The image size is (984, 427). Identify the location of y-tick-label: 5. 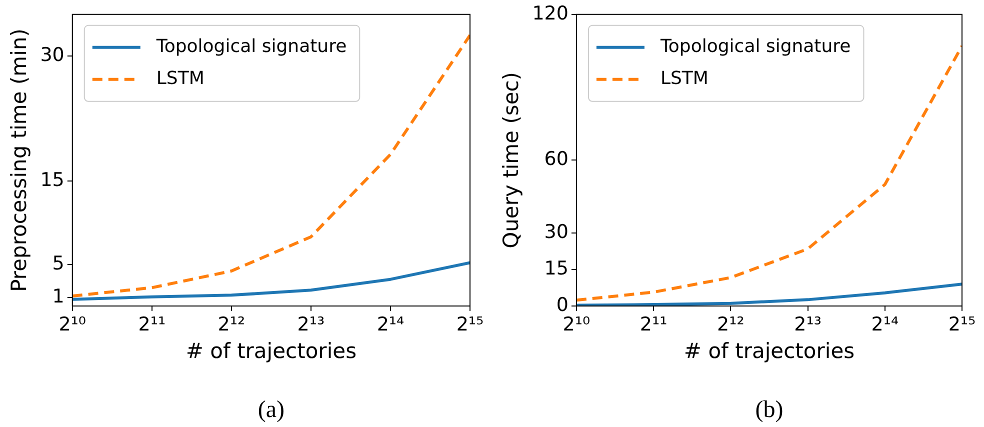
(58, 263).